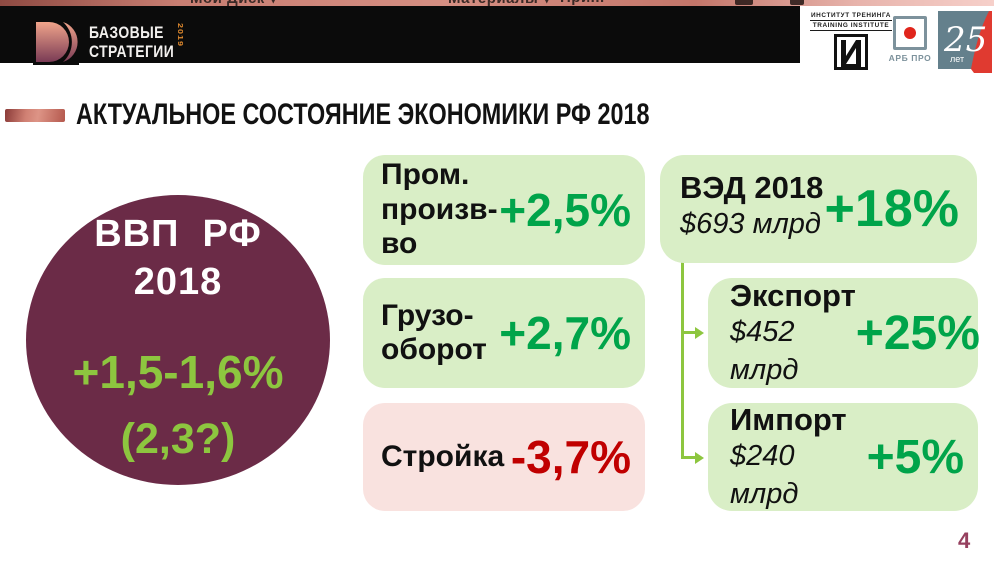 The image size is (994, 562). What do you see at coordinates (891, 209) in the screenshot?
I see `trade-total-value: +18%` at bounding box center [891, 209].